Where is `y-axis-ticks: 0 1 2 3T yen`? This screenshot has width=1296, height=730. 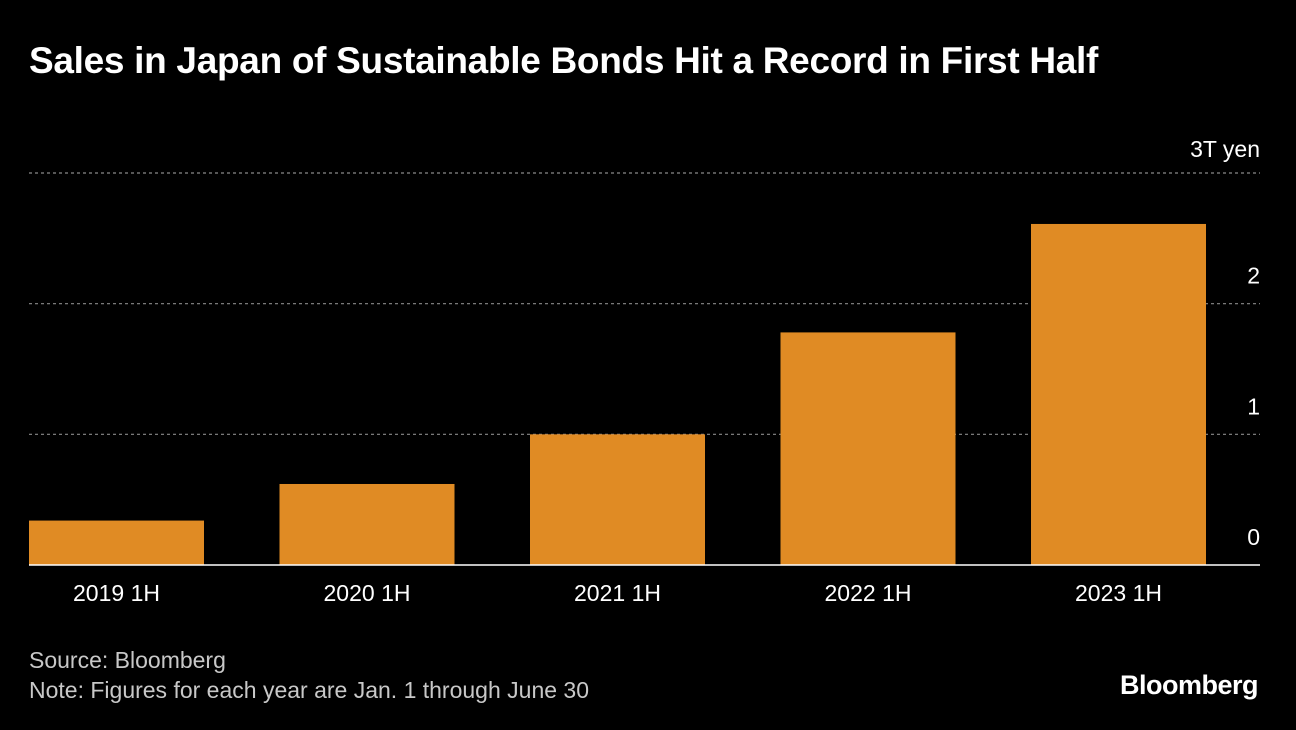
y-axis-ticks: 0 1 2 3T yen is located at coordinates (1225, 343).